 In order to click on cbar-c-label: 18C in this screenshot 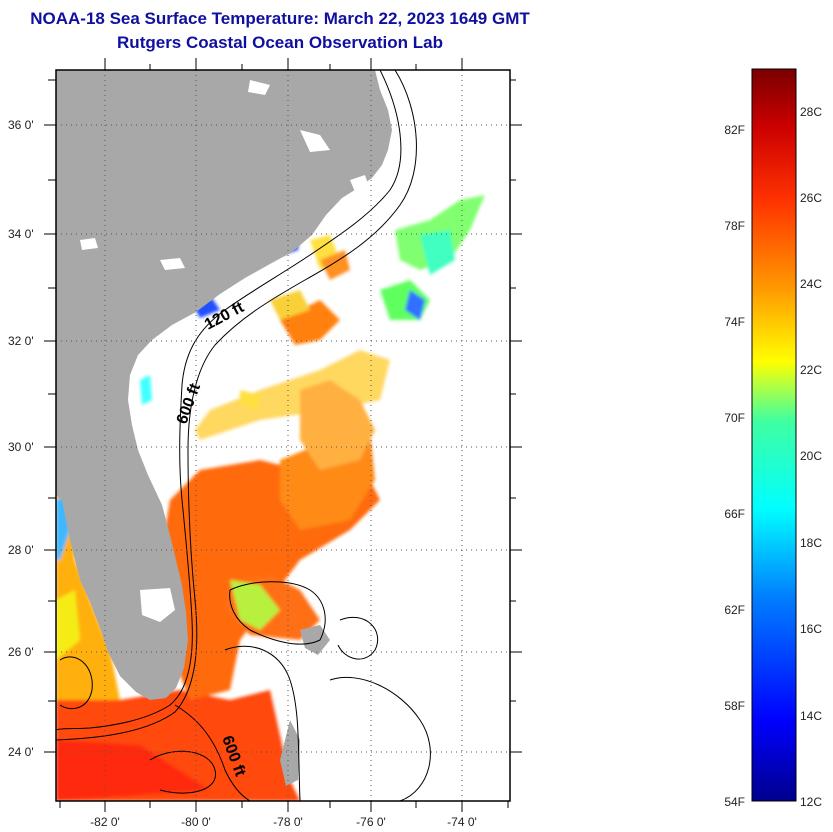, I will do `click(811, 543)`.